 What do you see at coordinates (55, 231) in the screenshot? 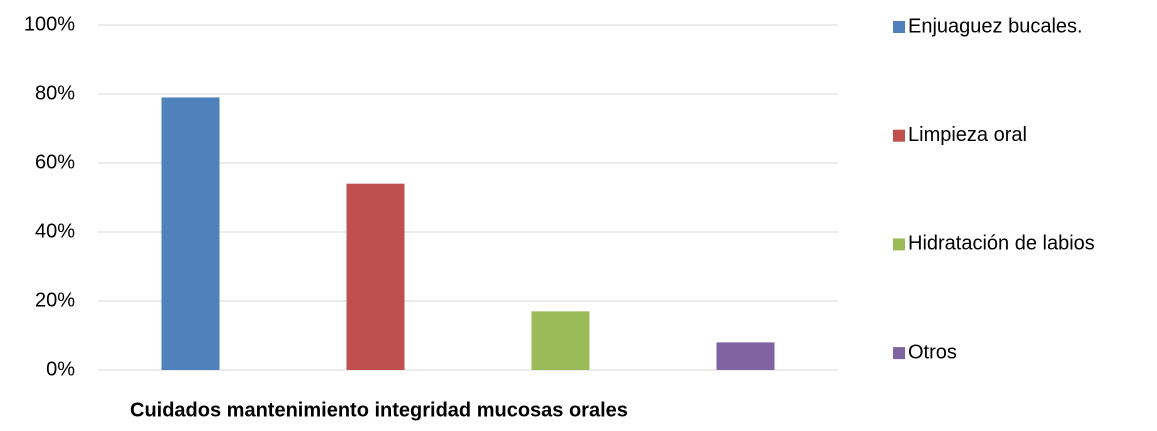
I see `y-tick-label: 40%` at bounding box center [55, 231].